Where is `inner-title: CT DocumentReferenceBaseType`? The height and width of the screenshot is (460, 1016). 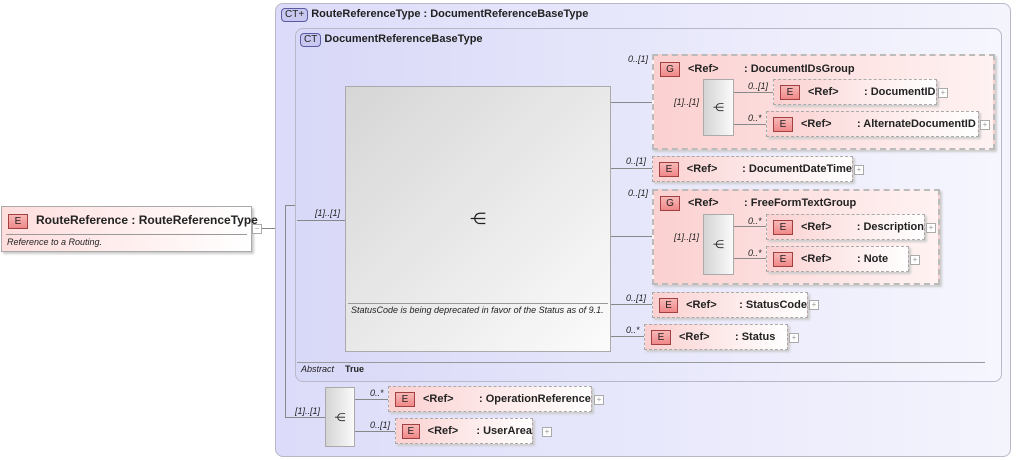
inner-title: CT DocumentReferenceBaseType is located at coordinates (391, 40).